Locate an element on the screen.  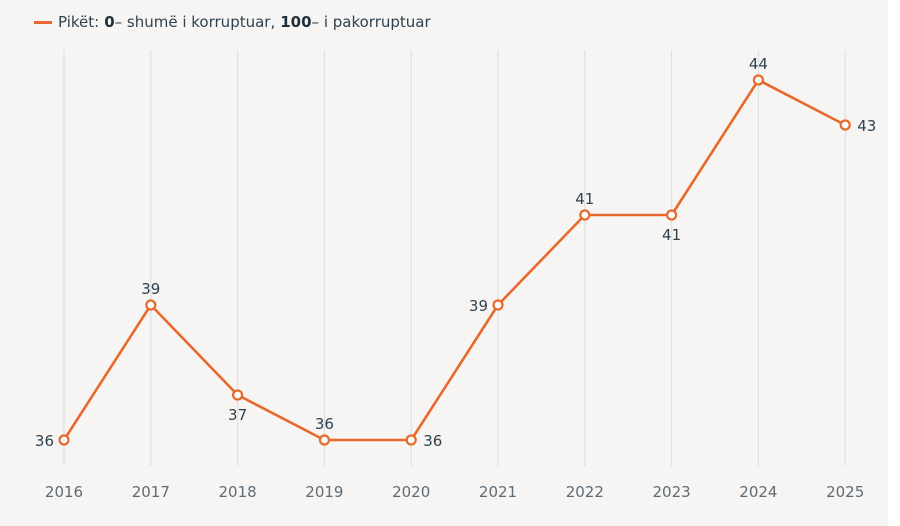
x-tick-label-2024: 2024 is located at coordinates (758, 492).